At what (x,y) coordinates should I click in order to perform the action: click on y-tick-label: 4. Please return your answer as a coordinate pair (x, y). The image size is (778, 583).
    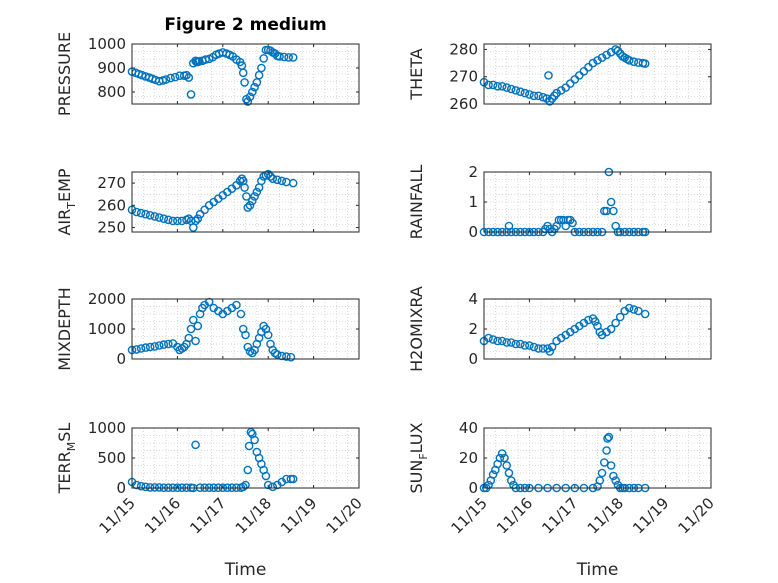
    Looking at the image, I should click on (473, 299).